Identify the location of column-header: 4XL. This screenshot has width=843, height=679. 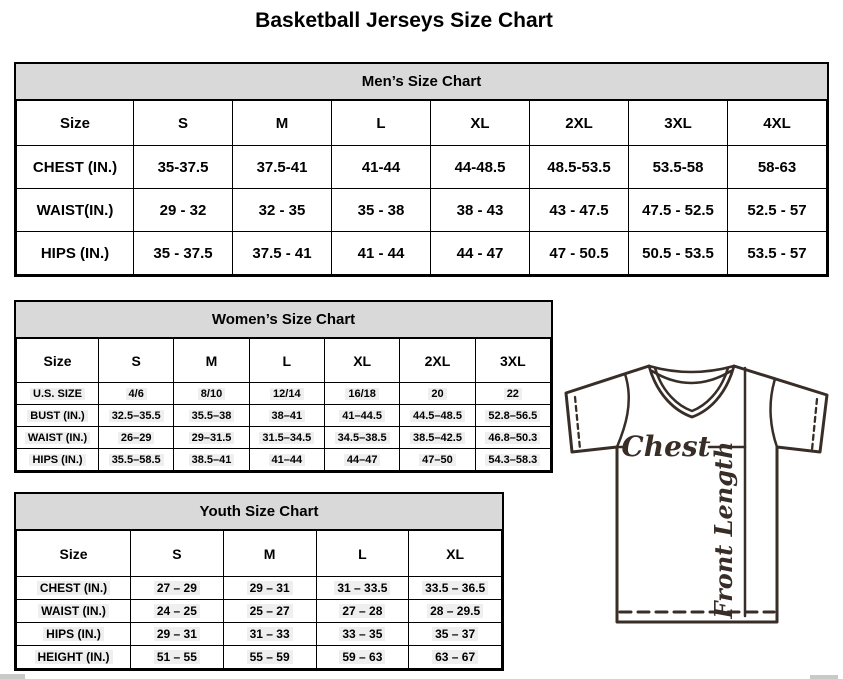
(777, 123).